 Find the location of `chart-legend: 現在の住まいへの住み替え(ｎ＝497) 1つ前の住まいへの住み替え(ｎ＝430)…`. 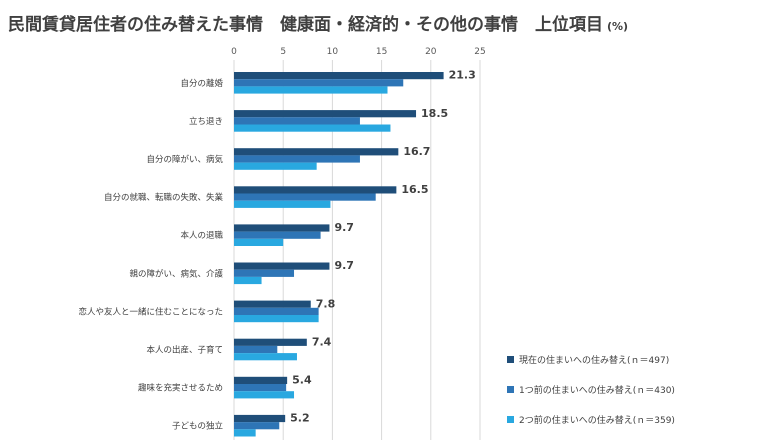

chart-legend: 現在の住まいへの住み替え(ｎ＝497) 1つ前の住まいへの住み替え(ｎ＝430)… is located at coordinates (591, 397).